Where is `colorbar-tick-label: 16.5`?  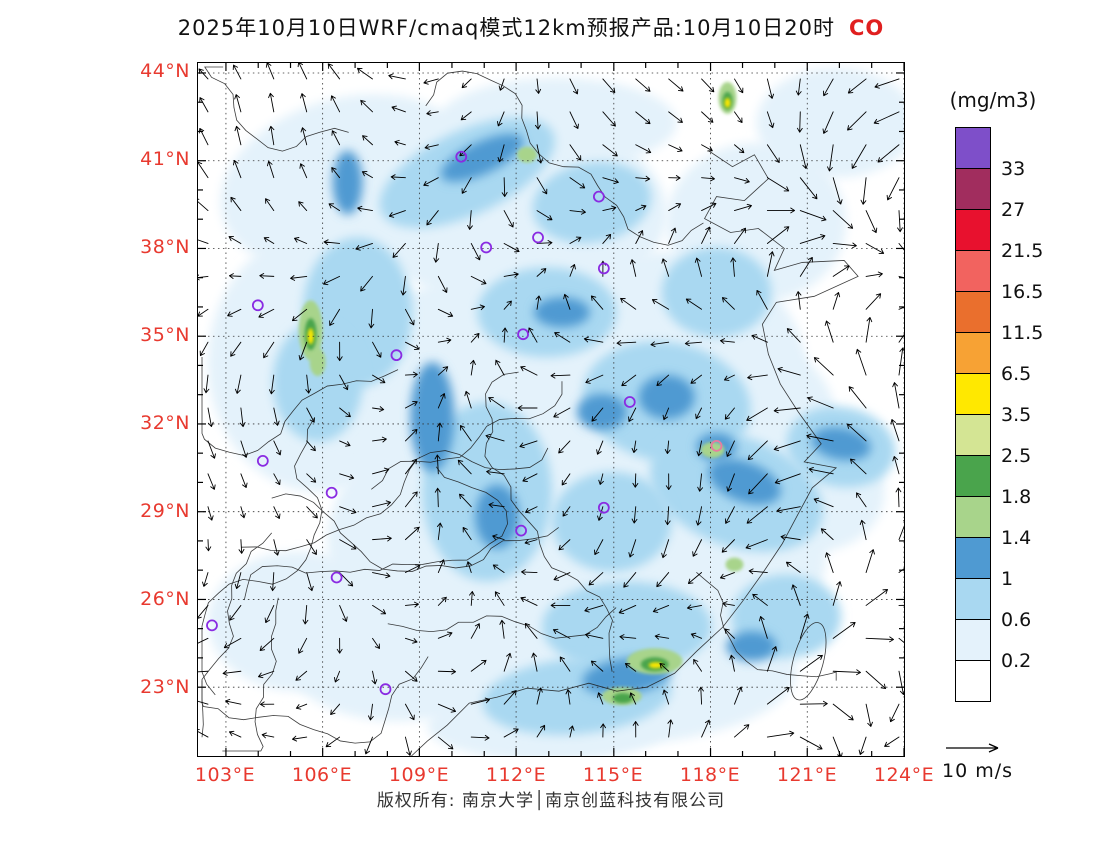 colorbar-tick-label: 16.5 is located at coordinates (1022, 292).